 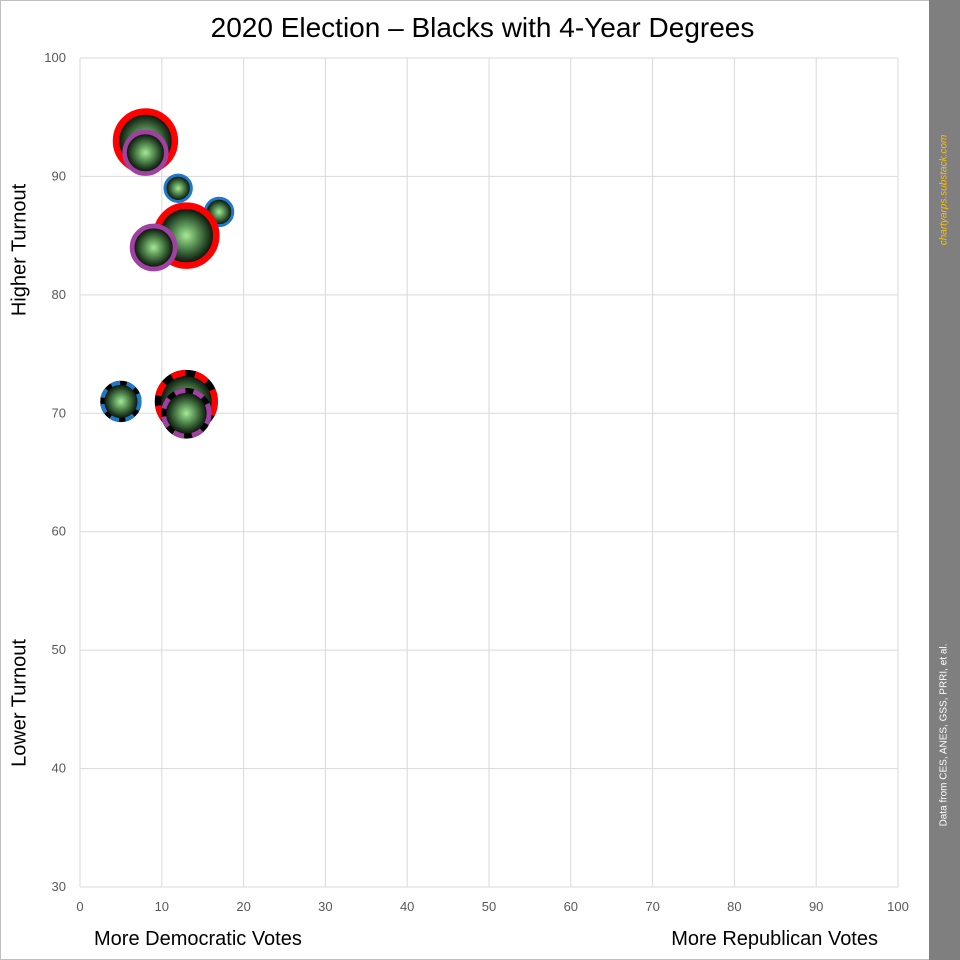 What do you see at coordinates (816, 906) in the screenshot?
I see `x-tick-label: 90` at bounding box center [816, 906].